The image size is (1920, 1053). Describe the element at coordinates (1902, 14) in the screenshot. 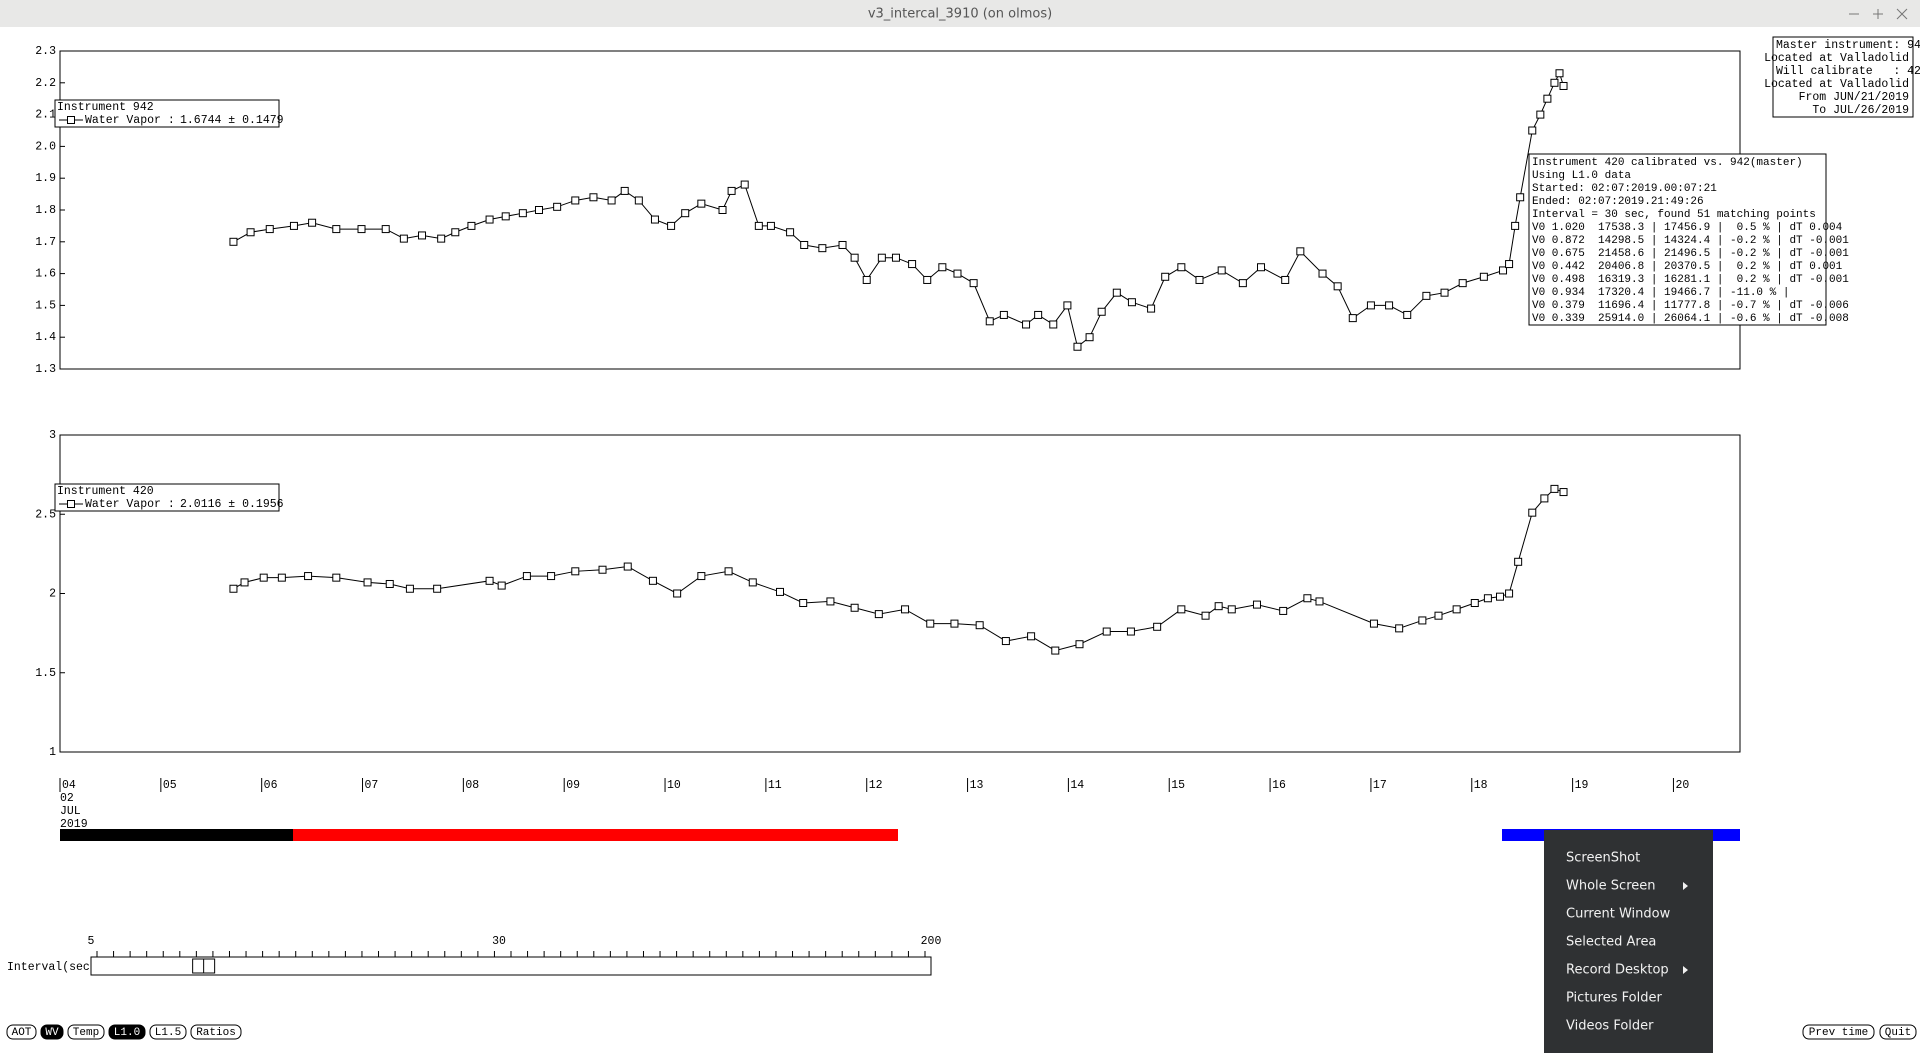

I see `close-button` at that location.